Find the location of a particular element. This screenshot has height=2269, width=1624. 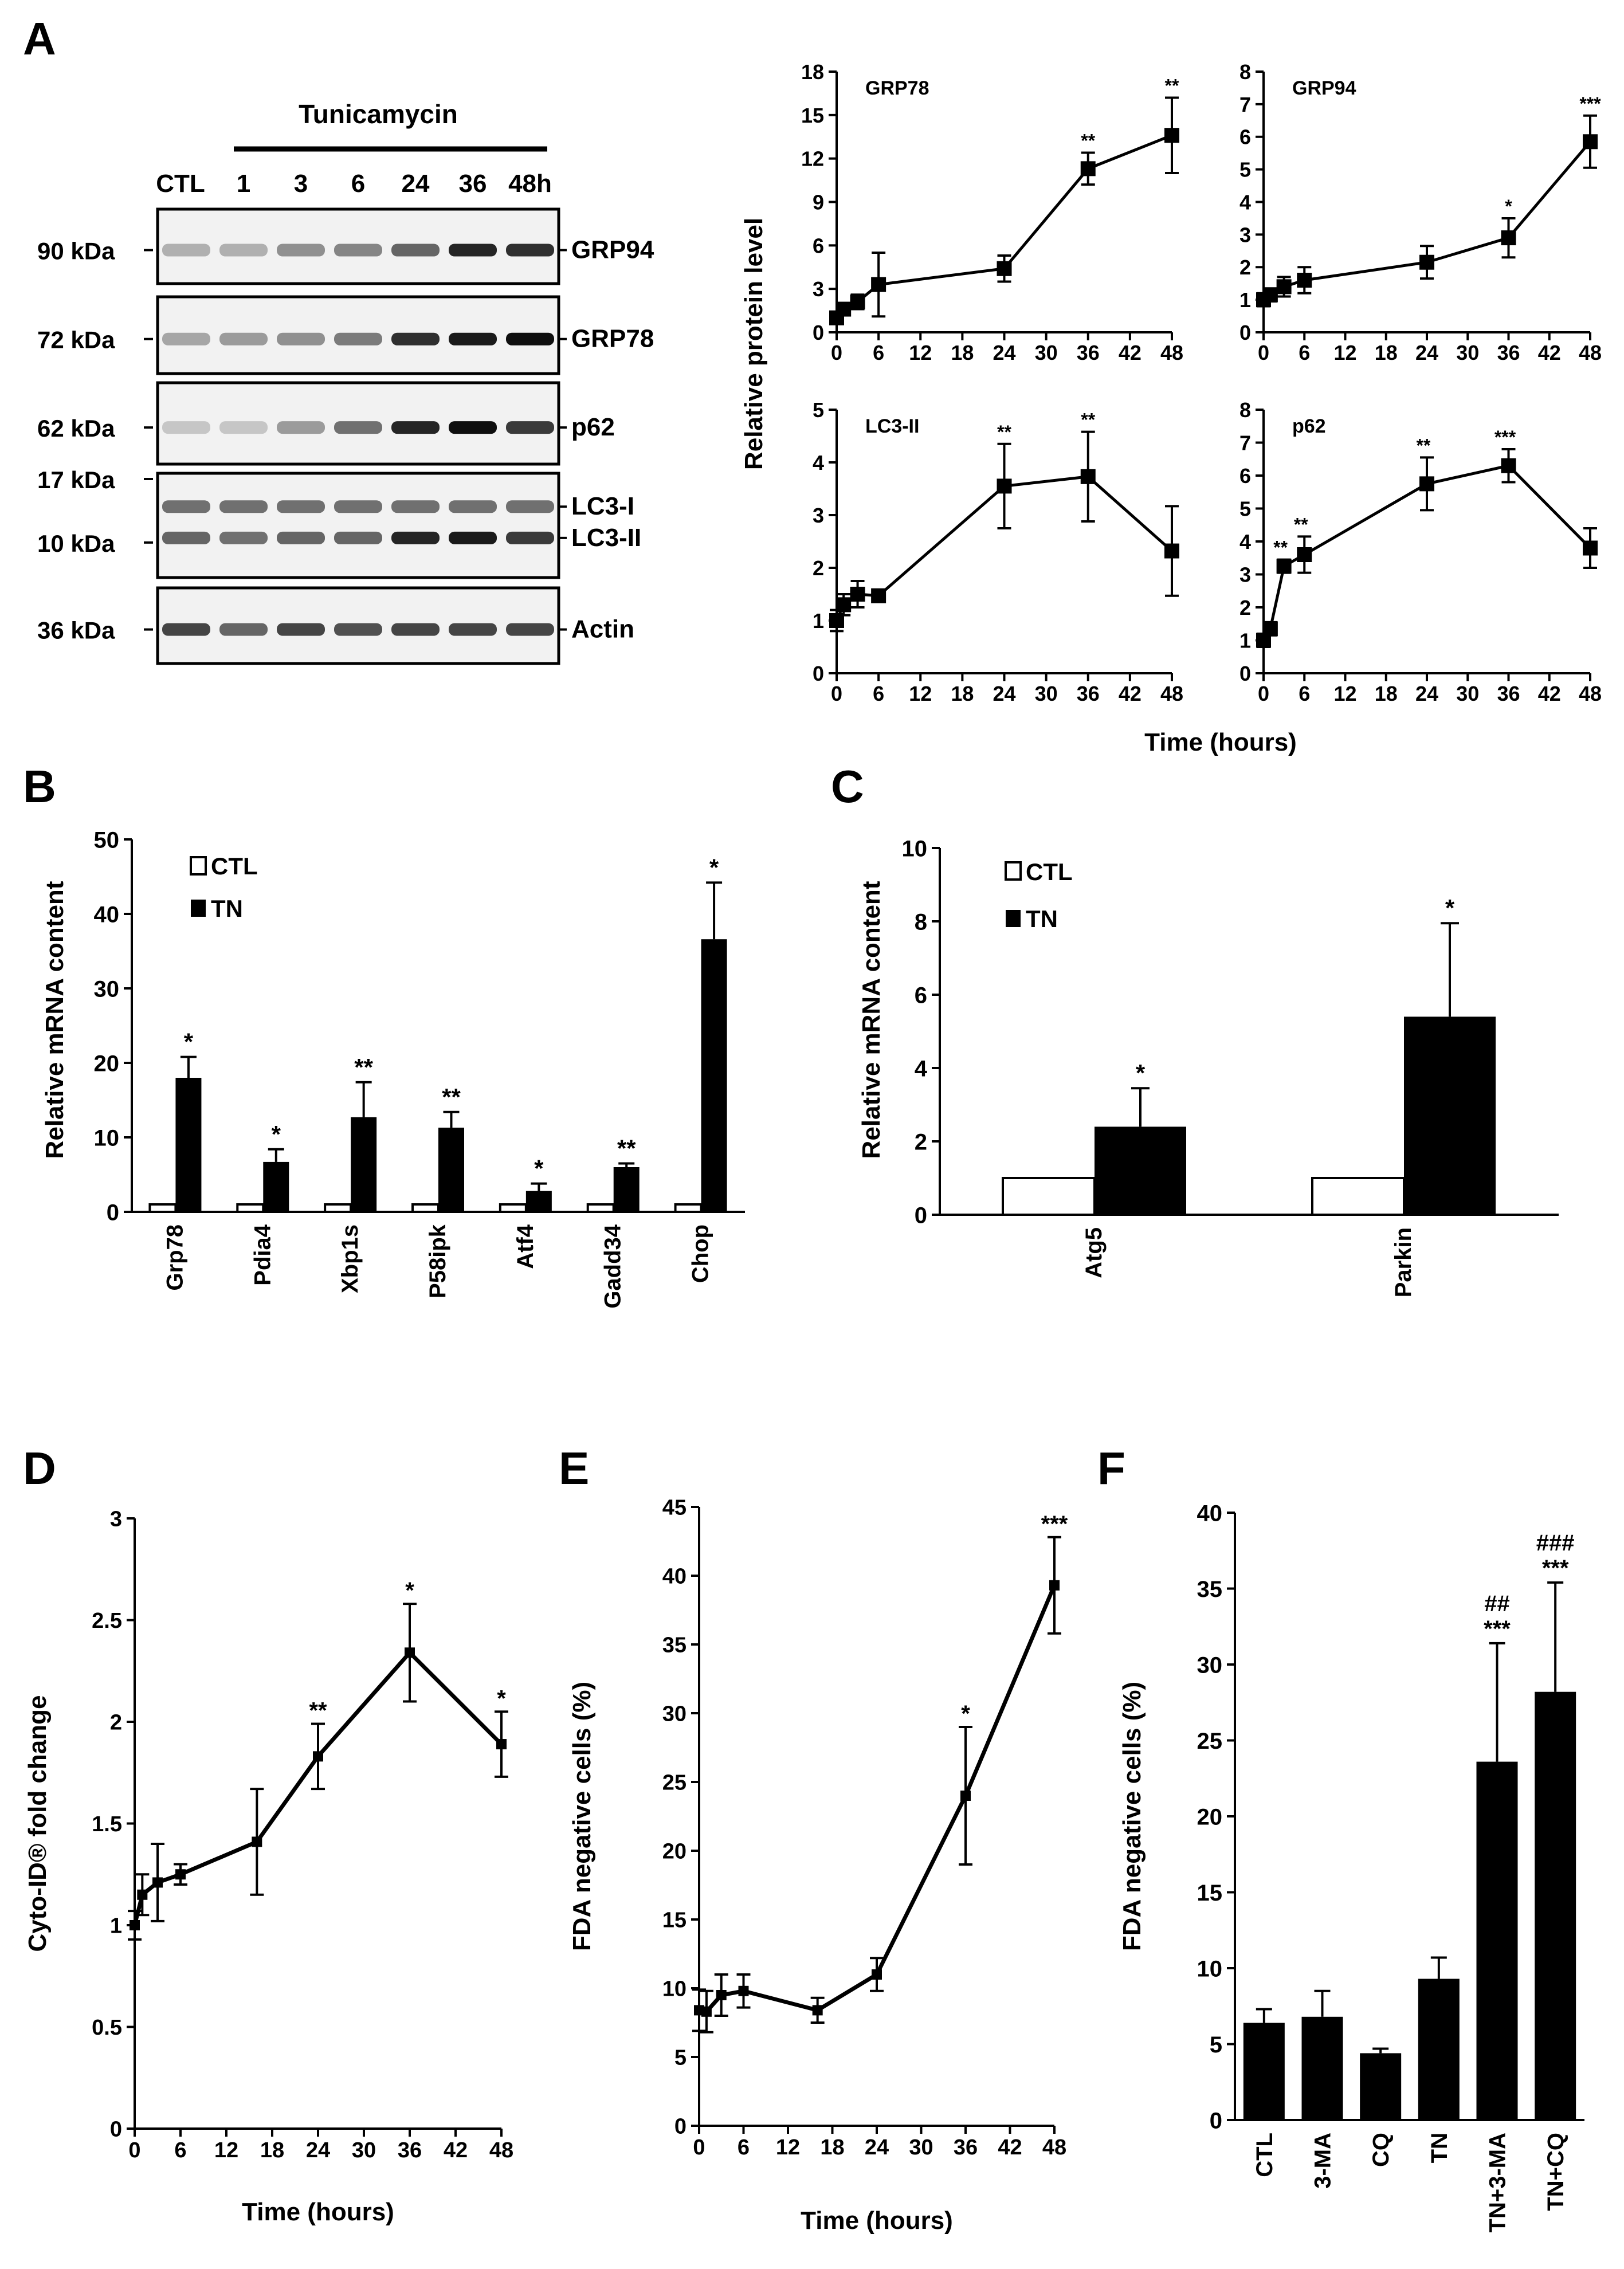

lc3-xtick-label: 48 is located at coordinates (1171, 694).